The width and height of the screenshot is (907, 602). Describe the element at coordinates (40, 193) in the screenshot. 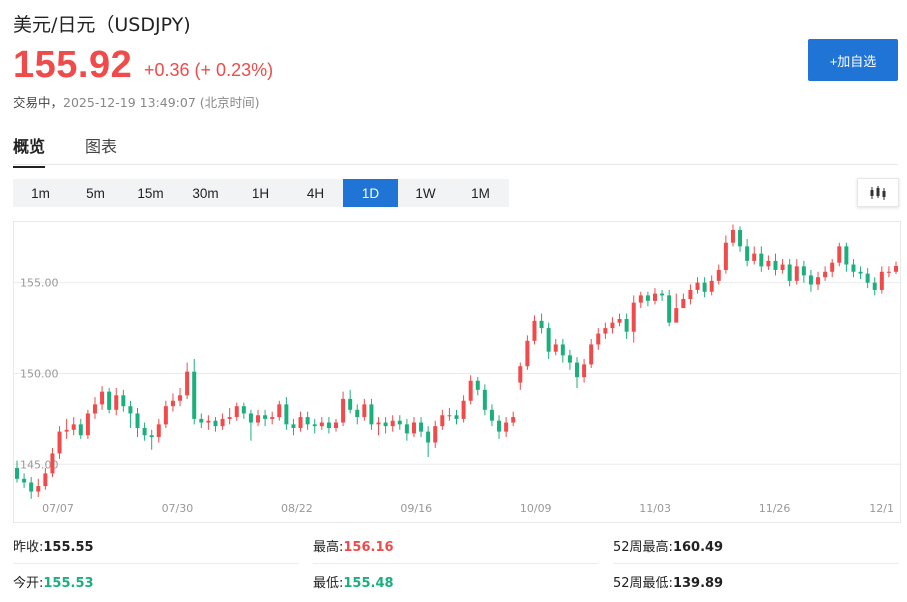

I see `period-1m: 1m` at that location.